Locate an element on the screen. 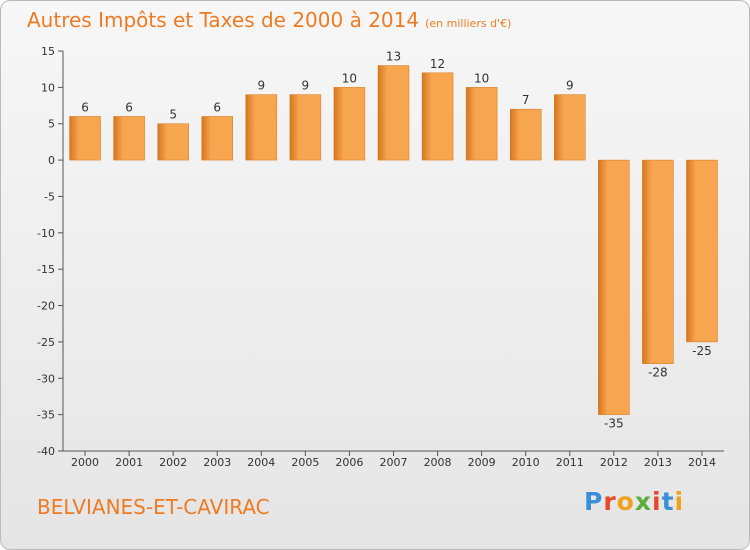 This screenshot has width=750, height=550. y-tick-label: 15 is located at coordinates (48, 51).